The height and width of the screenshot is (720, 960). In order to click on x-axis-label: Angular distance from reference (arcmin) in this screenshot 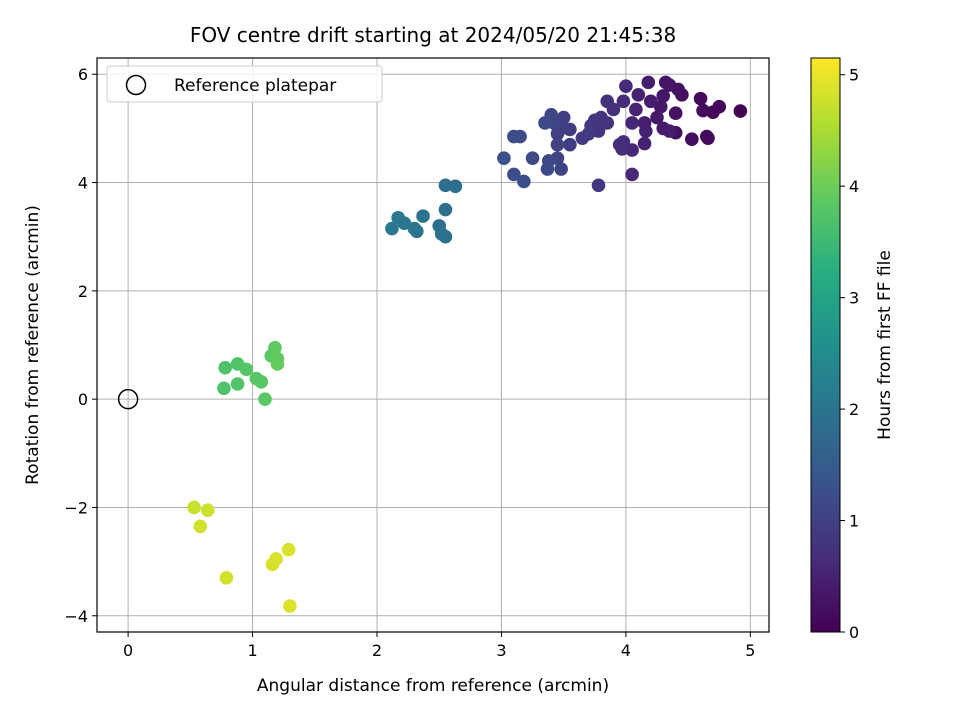, I will do `click(433, 686)`.